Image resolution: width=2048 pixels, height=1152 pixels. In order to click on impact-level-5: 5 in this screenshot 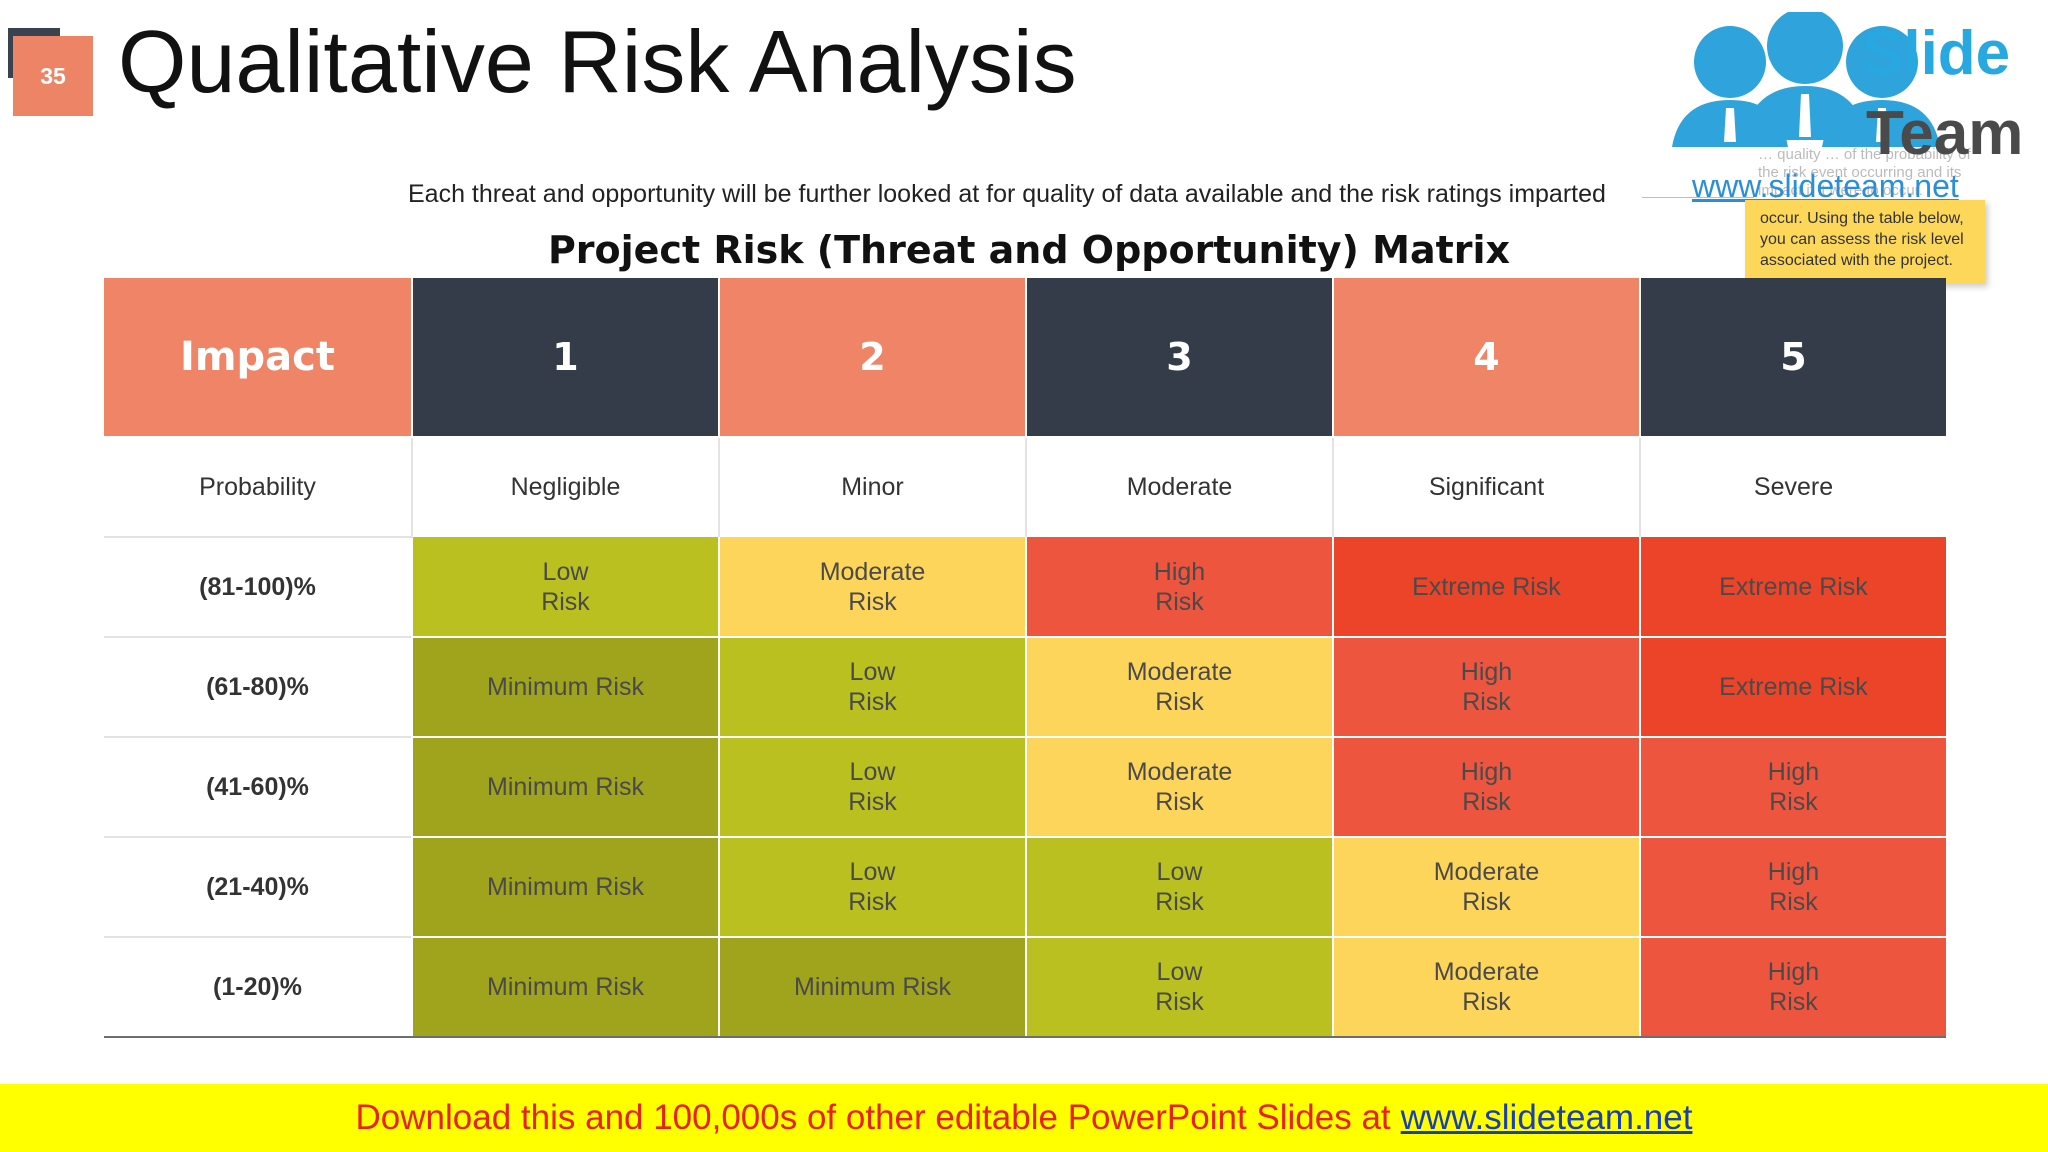, I will do `click(1793, 358)`.